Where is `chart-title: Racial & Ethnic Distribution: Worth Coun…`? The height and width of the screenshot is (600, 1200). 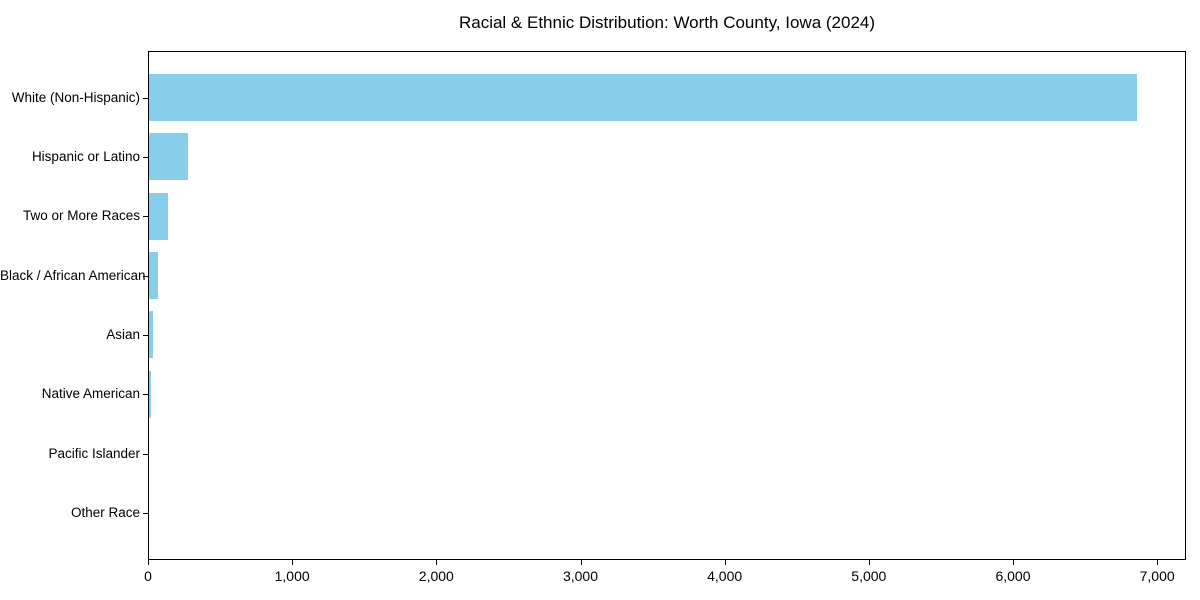 chart-title: Racial & Ethnic Distribution: Worth Coun… is located at coordinates (667, 22).